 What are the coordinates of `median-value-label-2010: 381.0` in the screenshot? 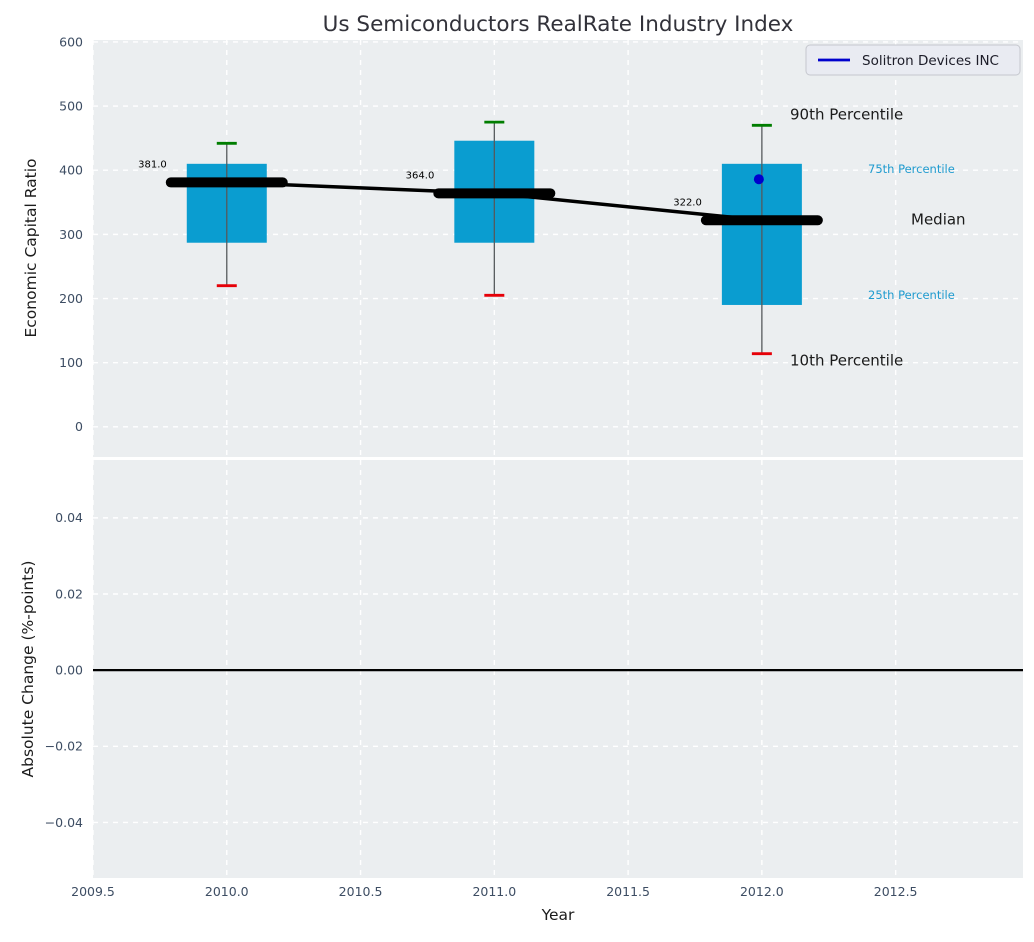 It's located at (152, 164).